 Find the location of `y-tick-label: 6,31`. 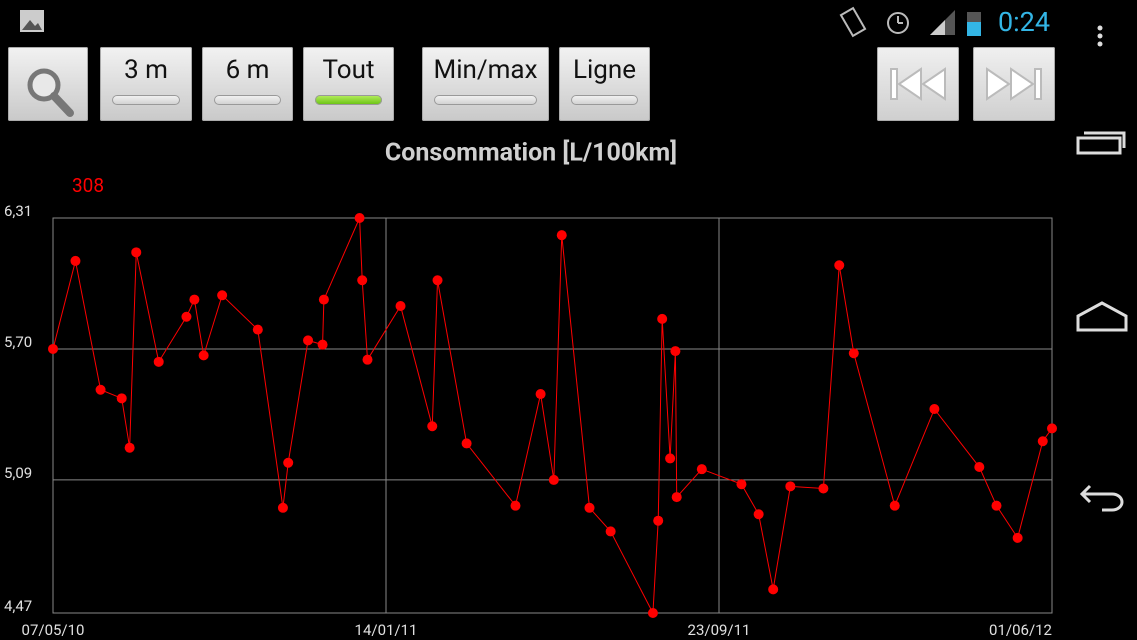

y-tick-label: 6,31 is located at coordinates (18, 211).